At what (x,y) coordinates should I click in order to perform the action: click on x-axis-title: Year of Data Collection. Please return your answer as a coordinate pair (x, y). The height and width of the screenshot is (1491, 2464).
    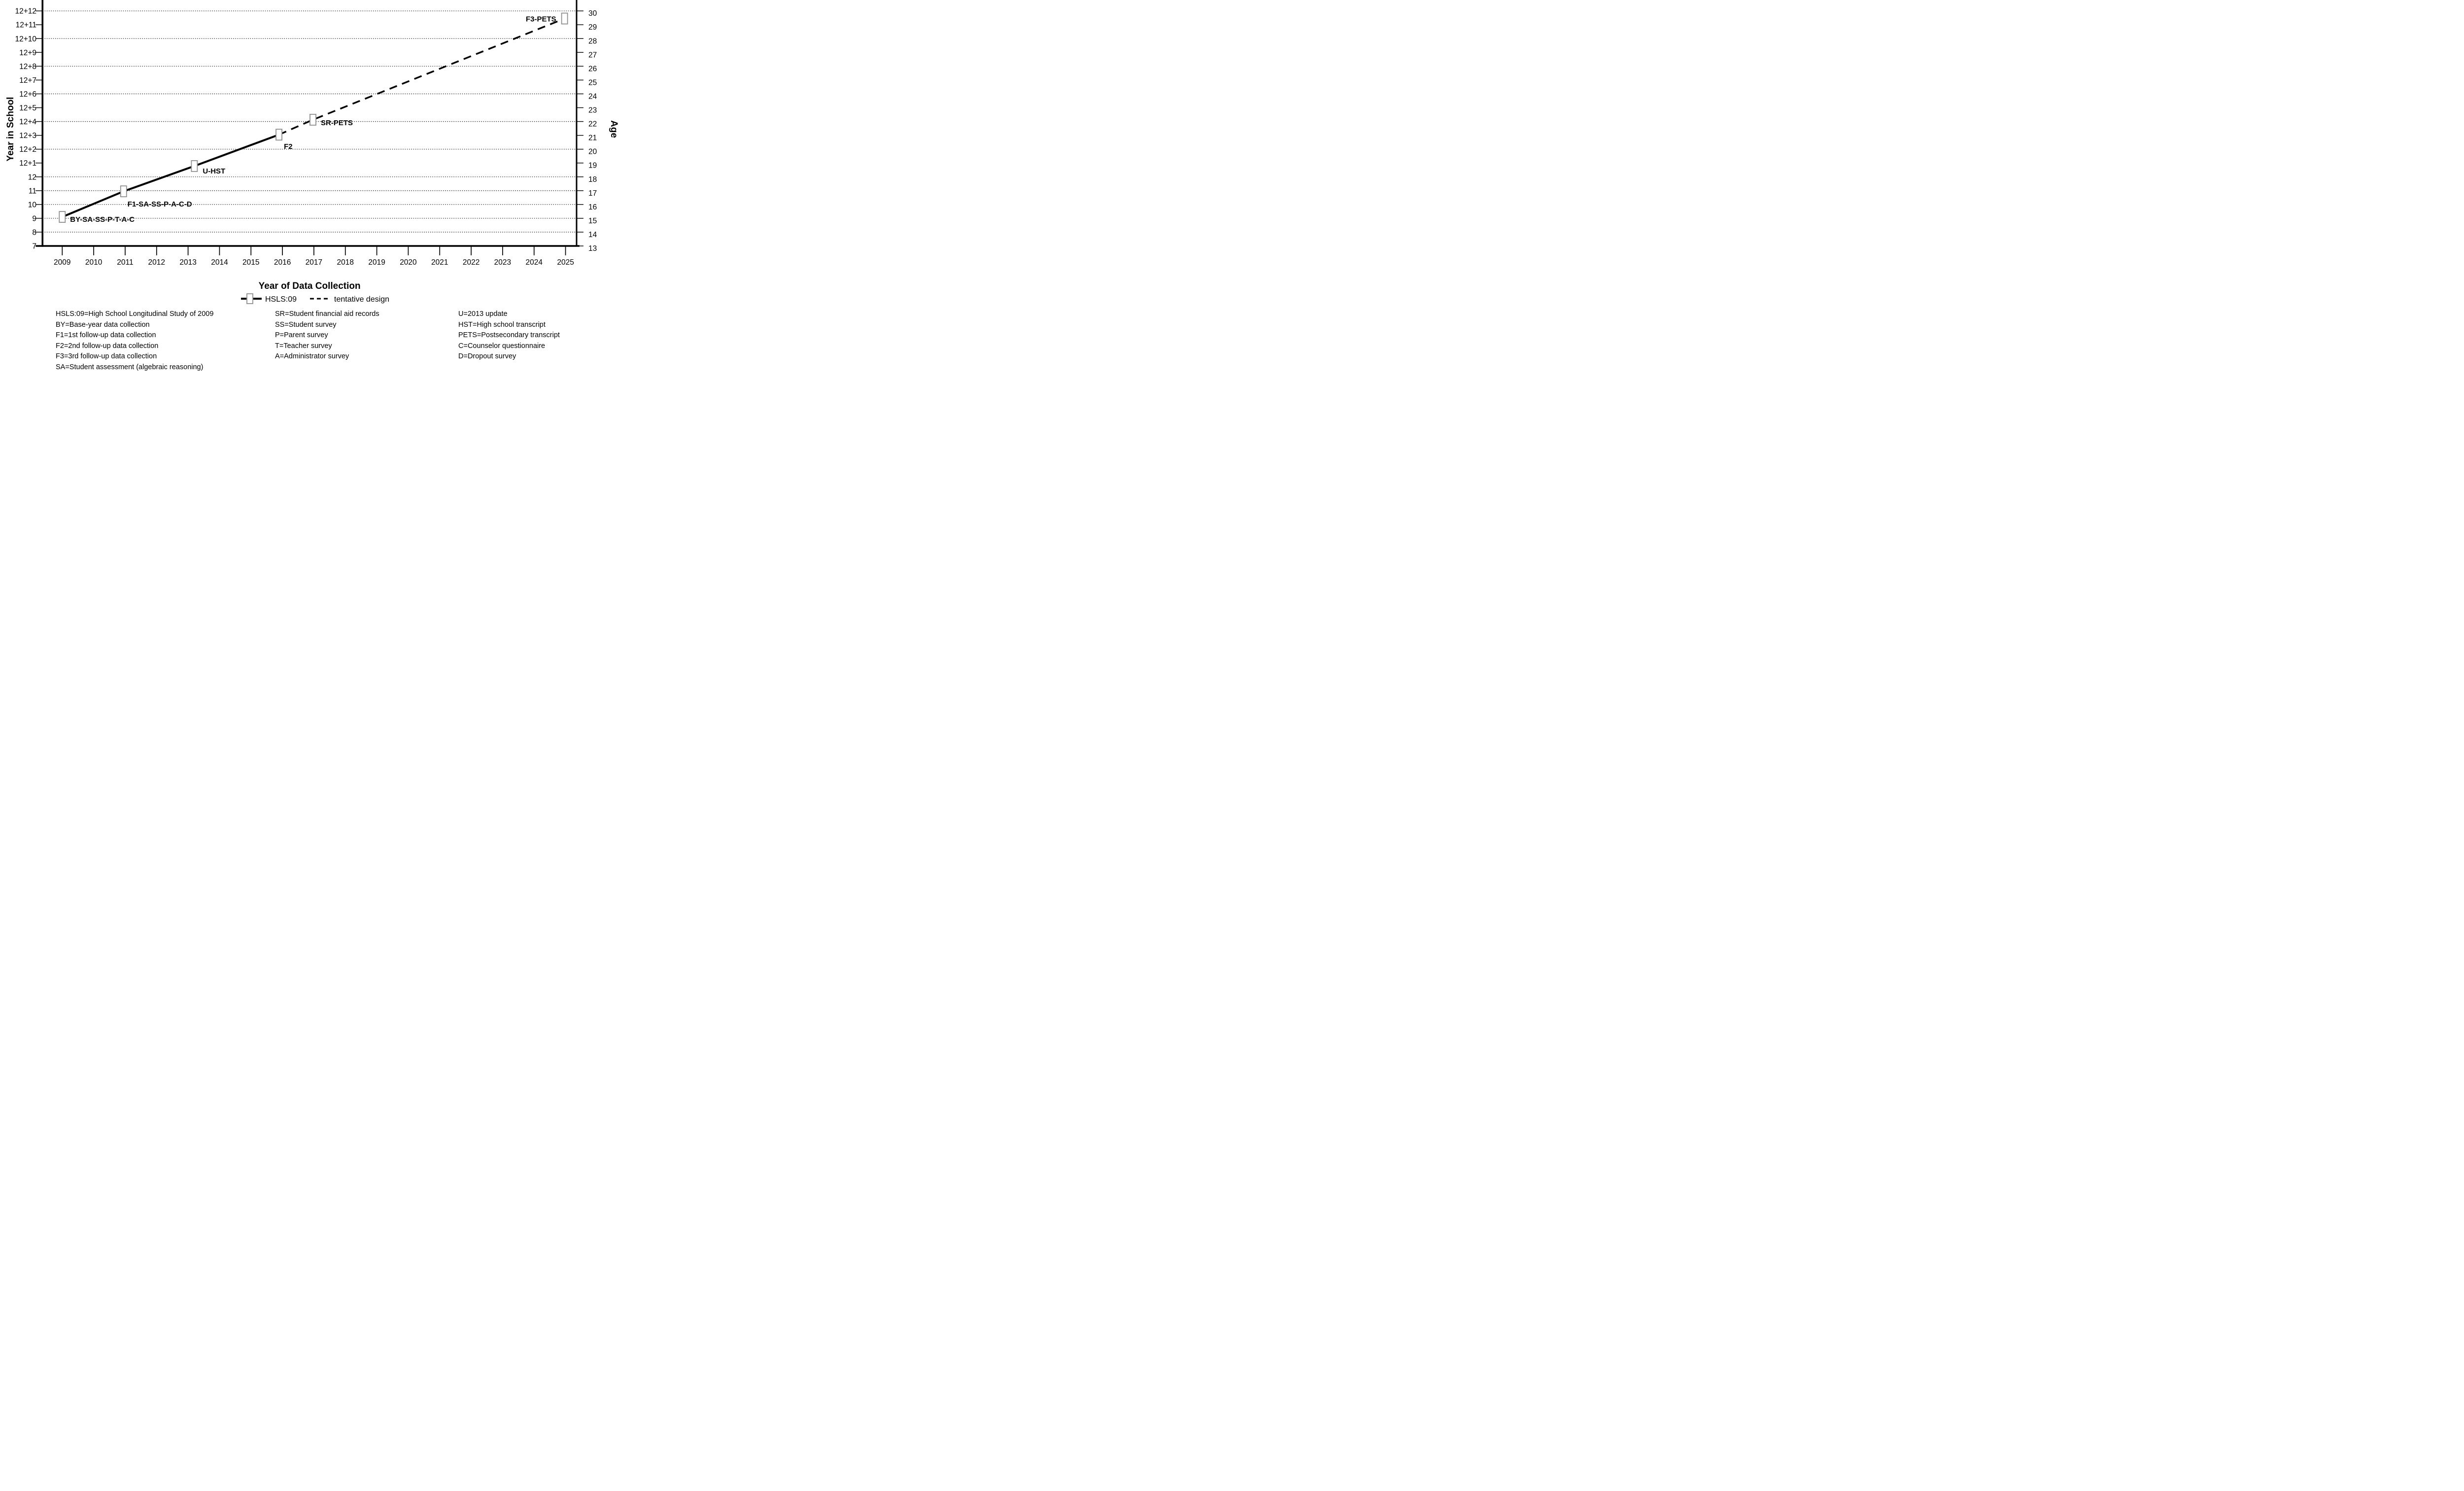
    Looking at the image, I should click on (310, 286).